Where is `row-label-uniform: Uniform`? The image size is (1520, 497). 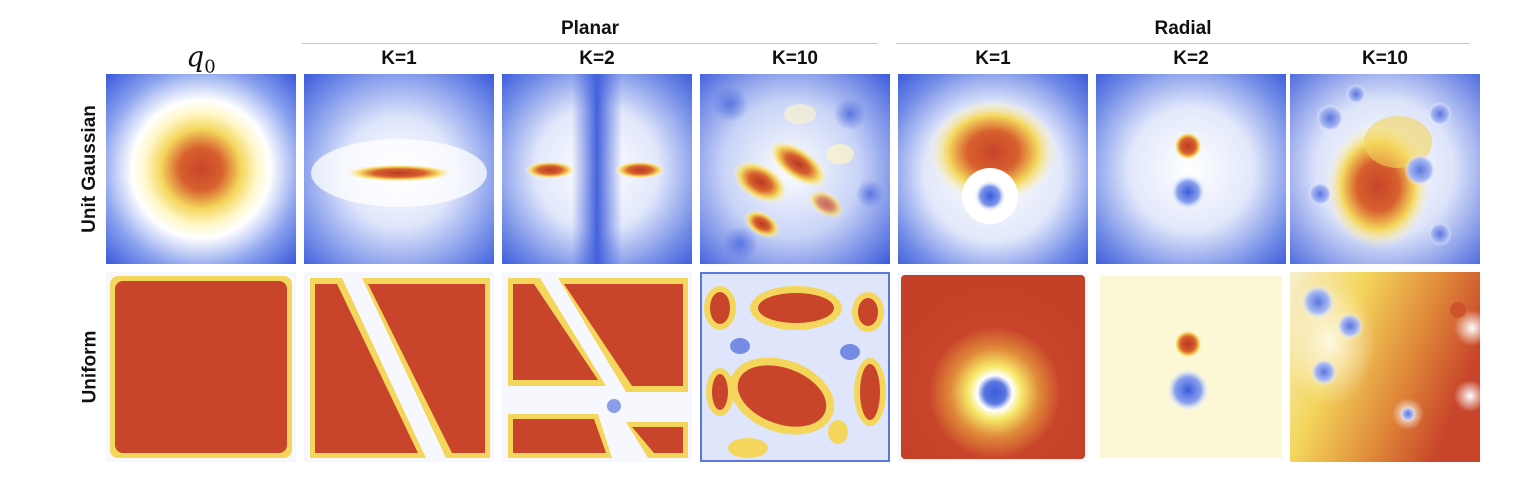 row-label-uniform: Uniform is located at coordinates (90, 367).